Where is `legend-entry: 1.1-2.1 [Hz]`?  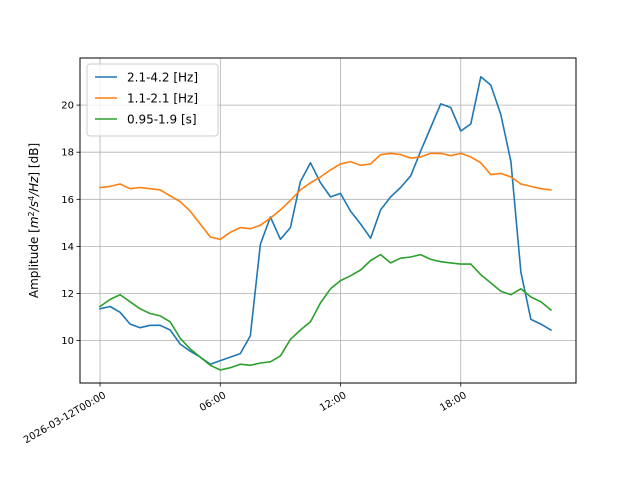 legend-entry: 1.1-2.1 [Hz] is located at coordinates (162, 99).